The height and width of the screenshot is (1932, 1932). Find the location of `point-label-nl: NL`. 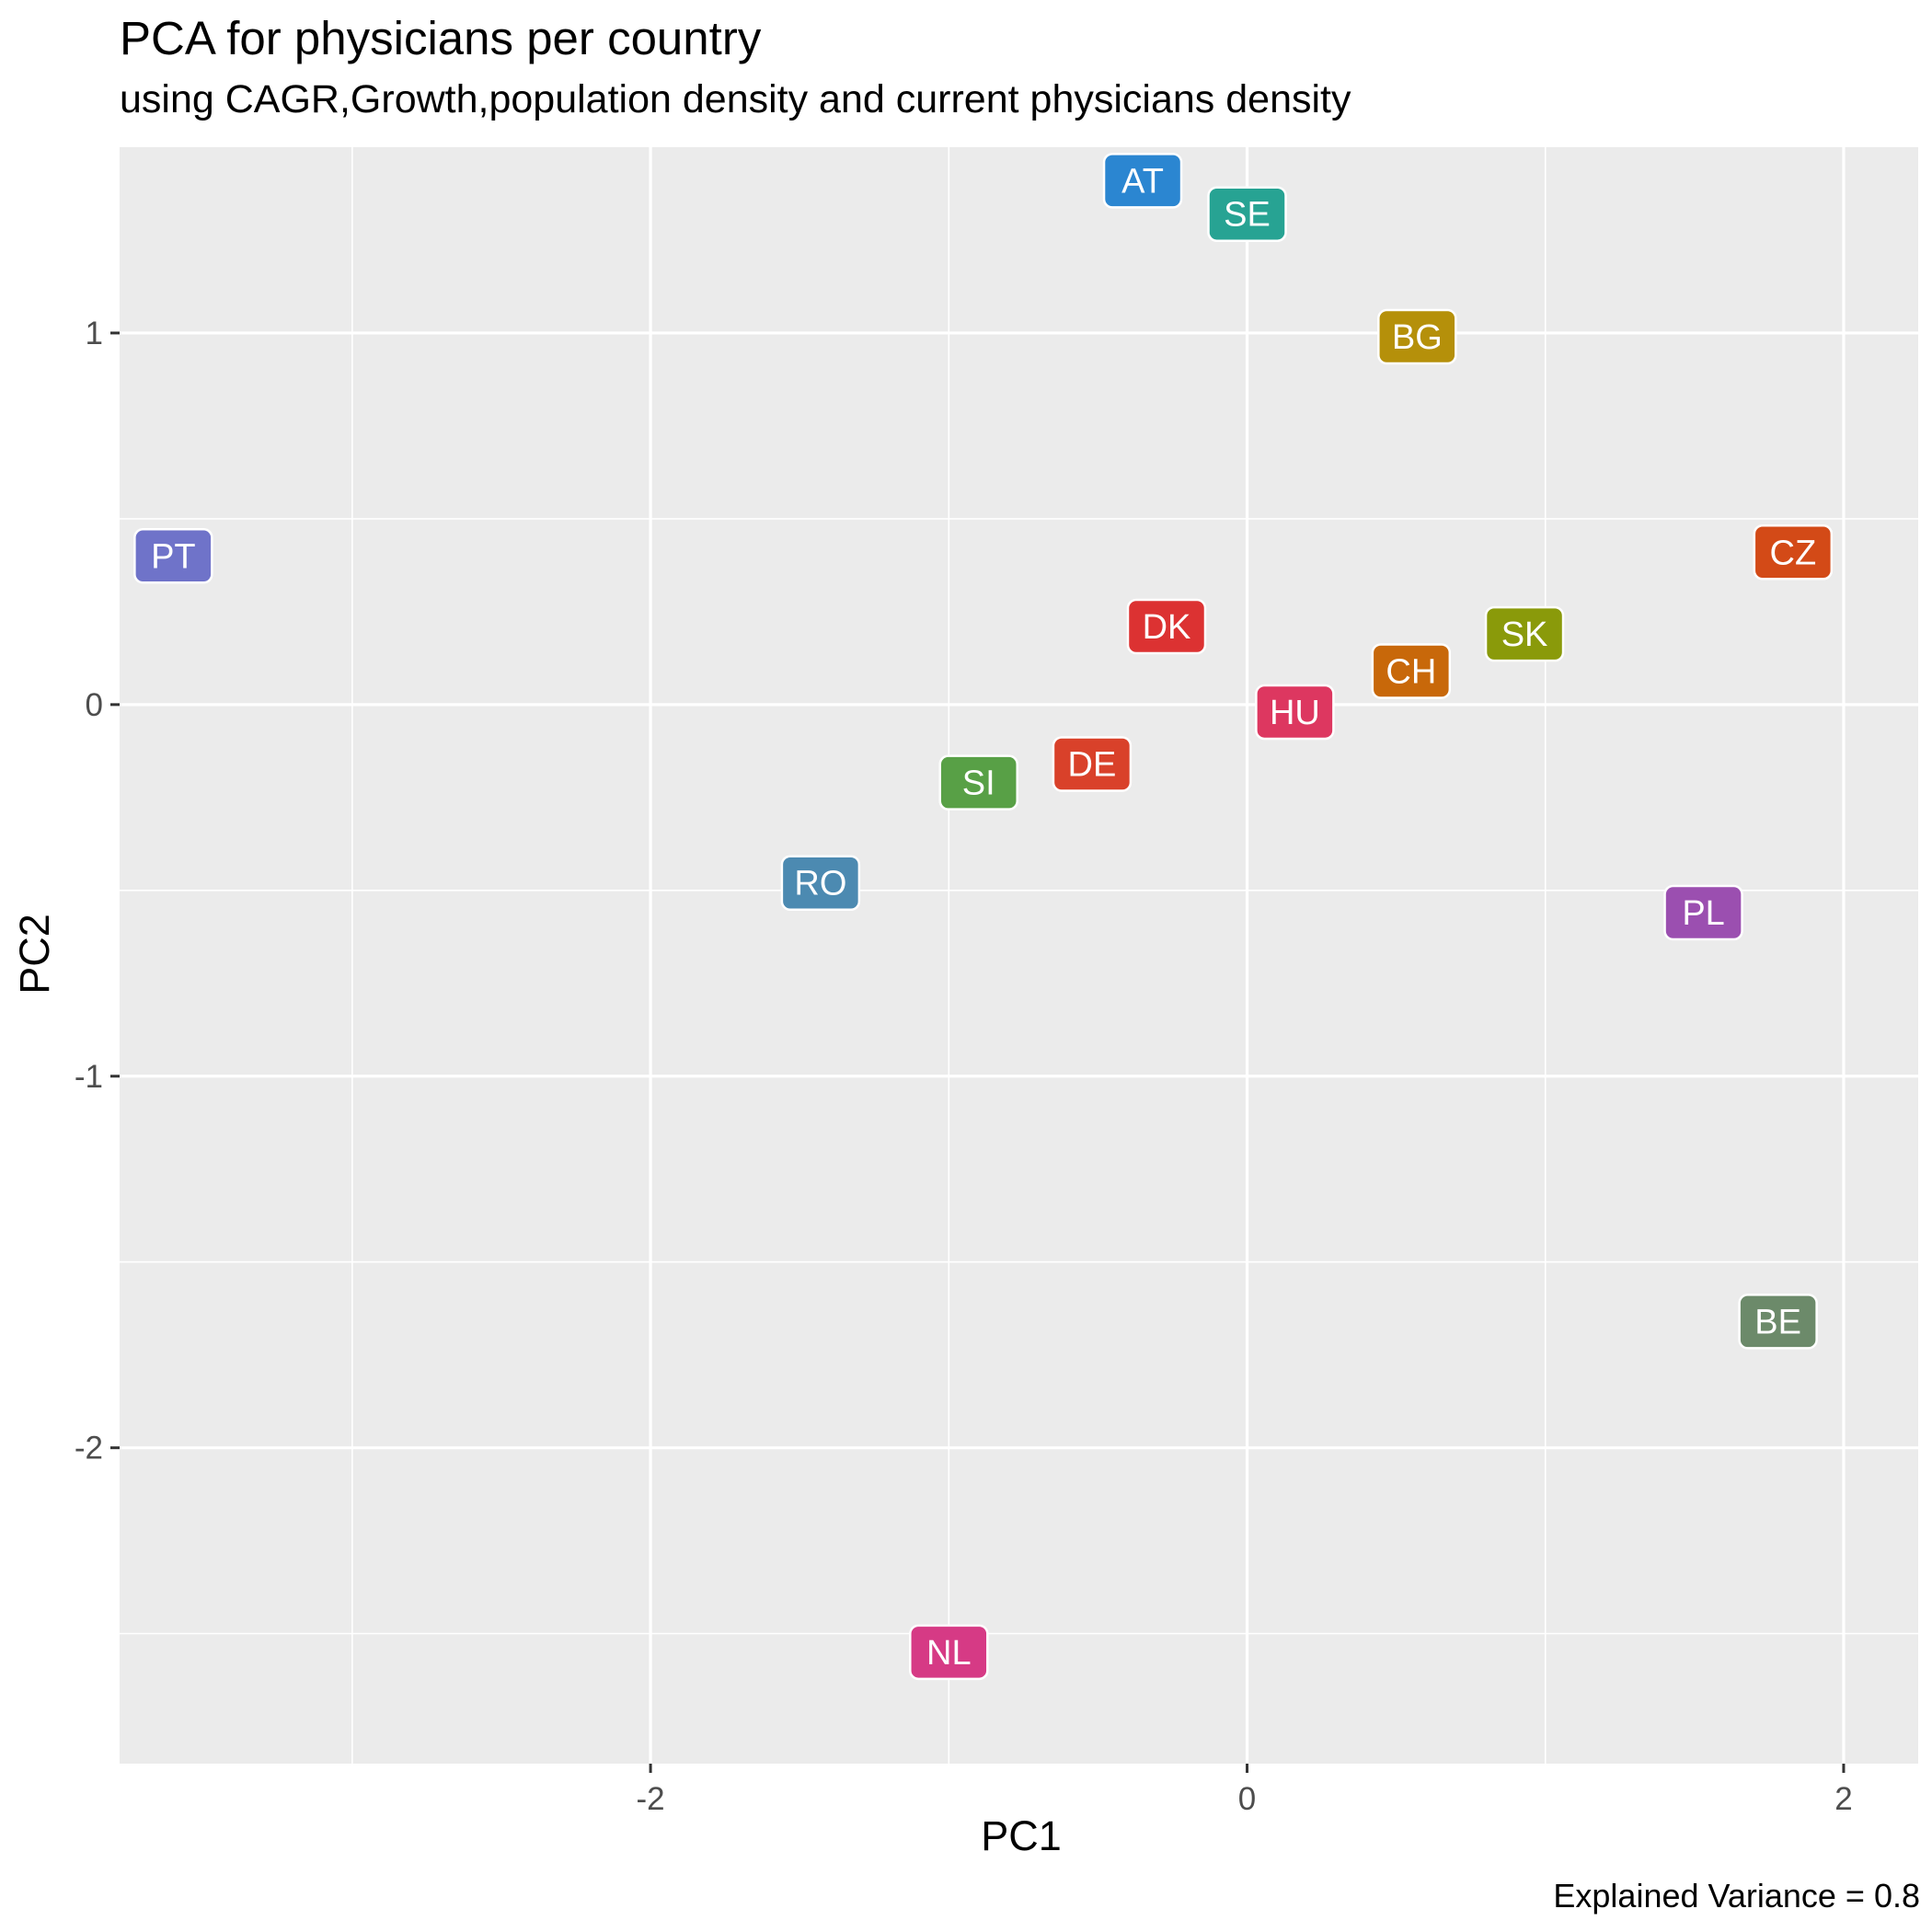

point-label-nl: NL is located at coordinates (949, 1652).